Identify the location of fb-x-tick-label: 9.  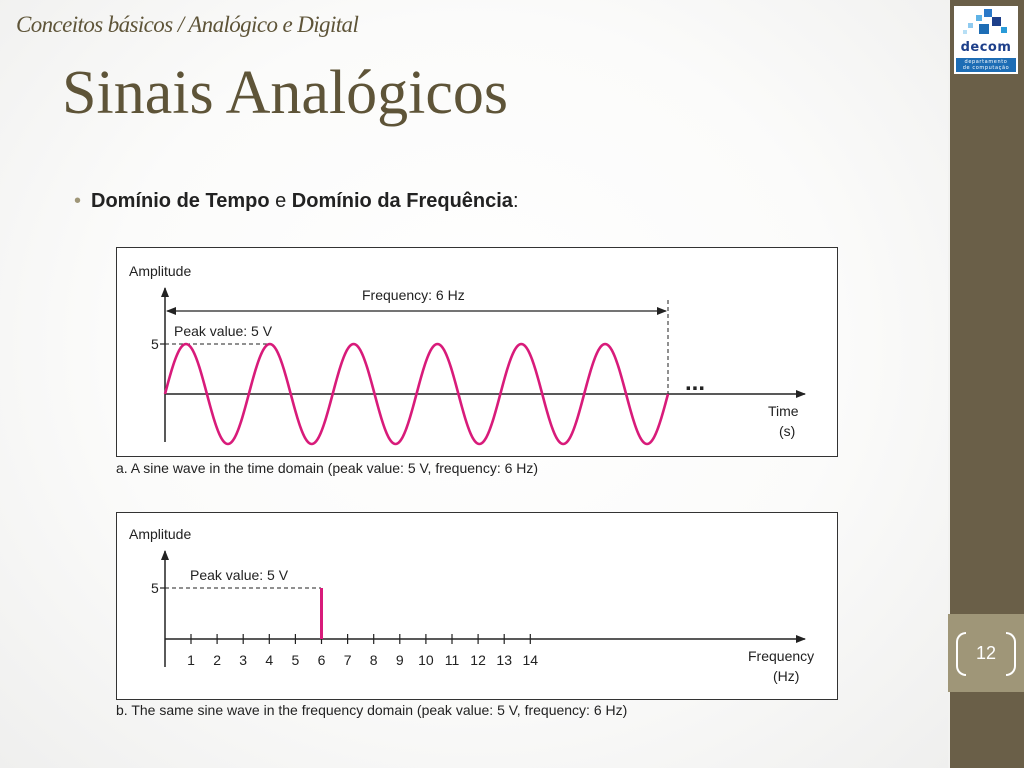
(400, 660).